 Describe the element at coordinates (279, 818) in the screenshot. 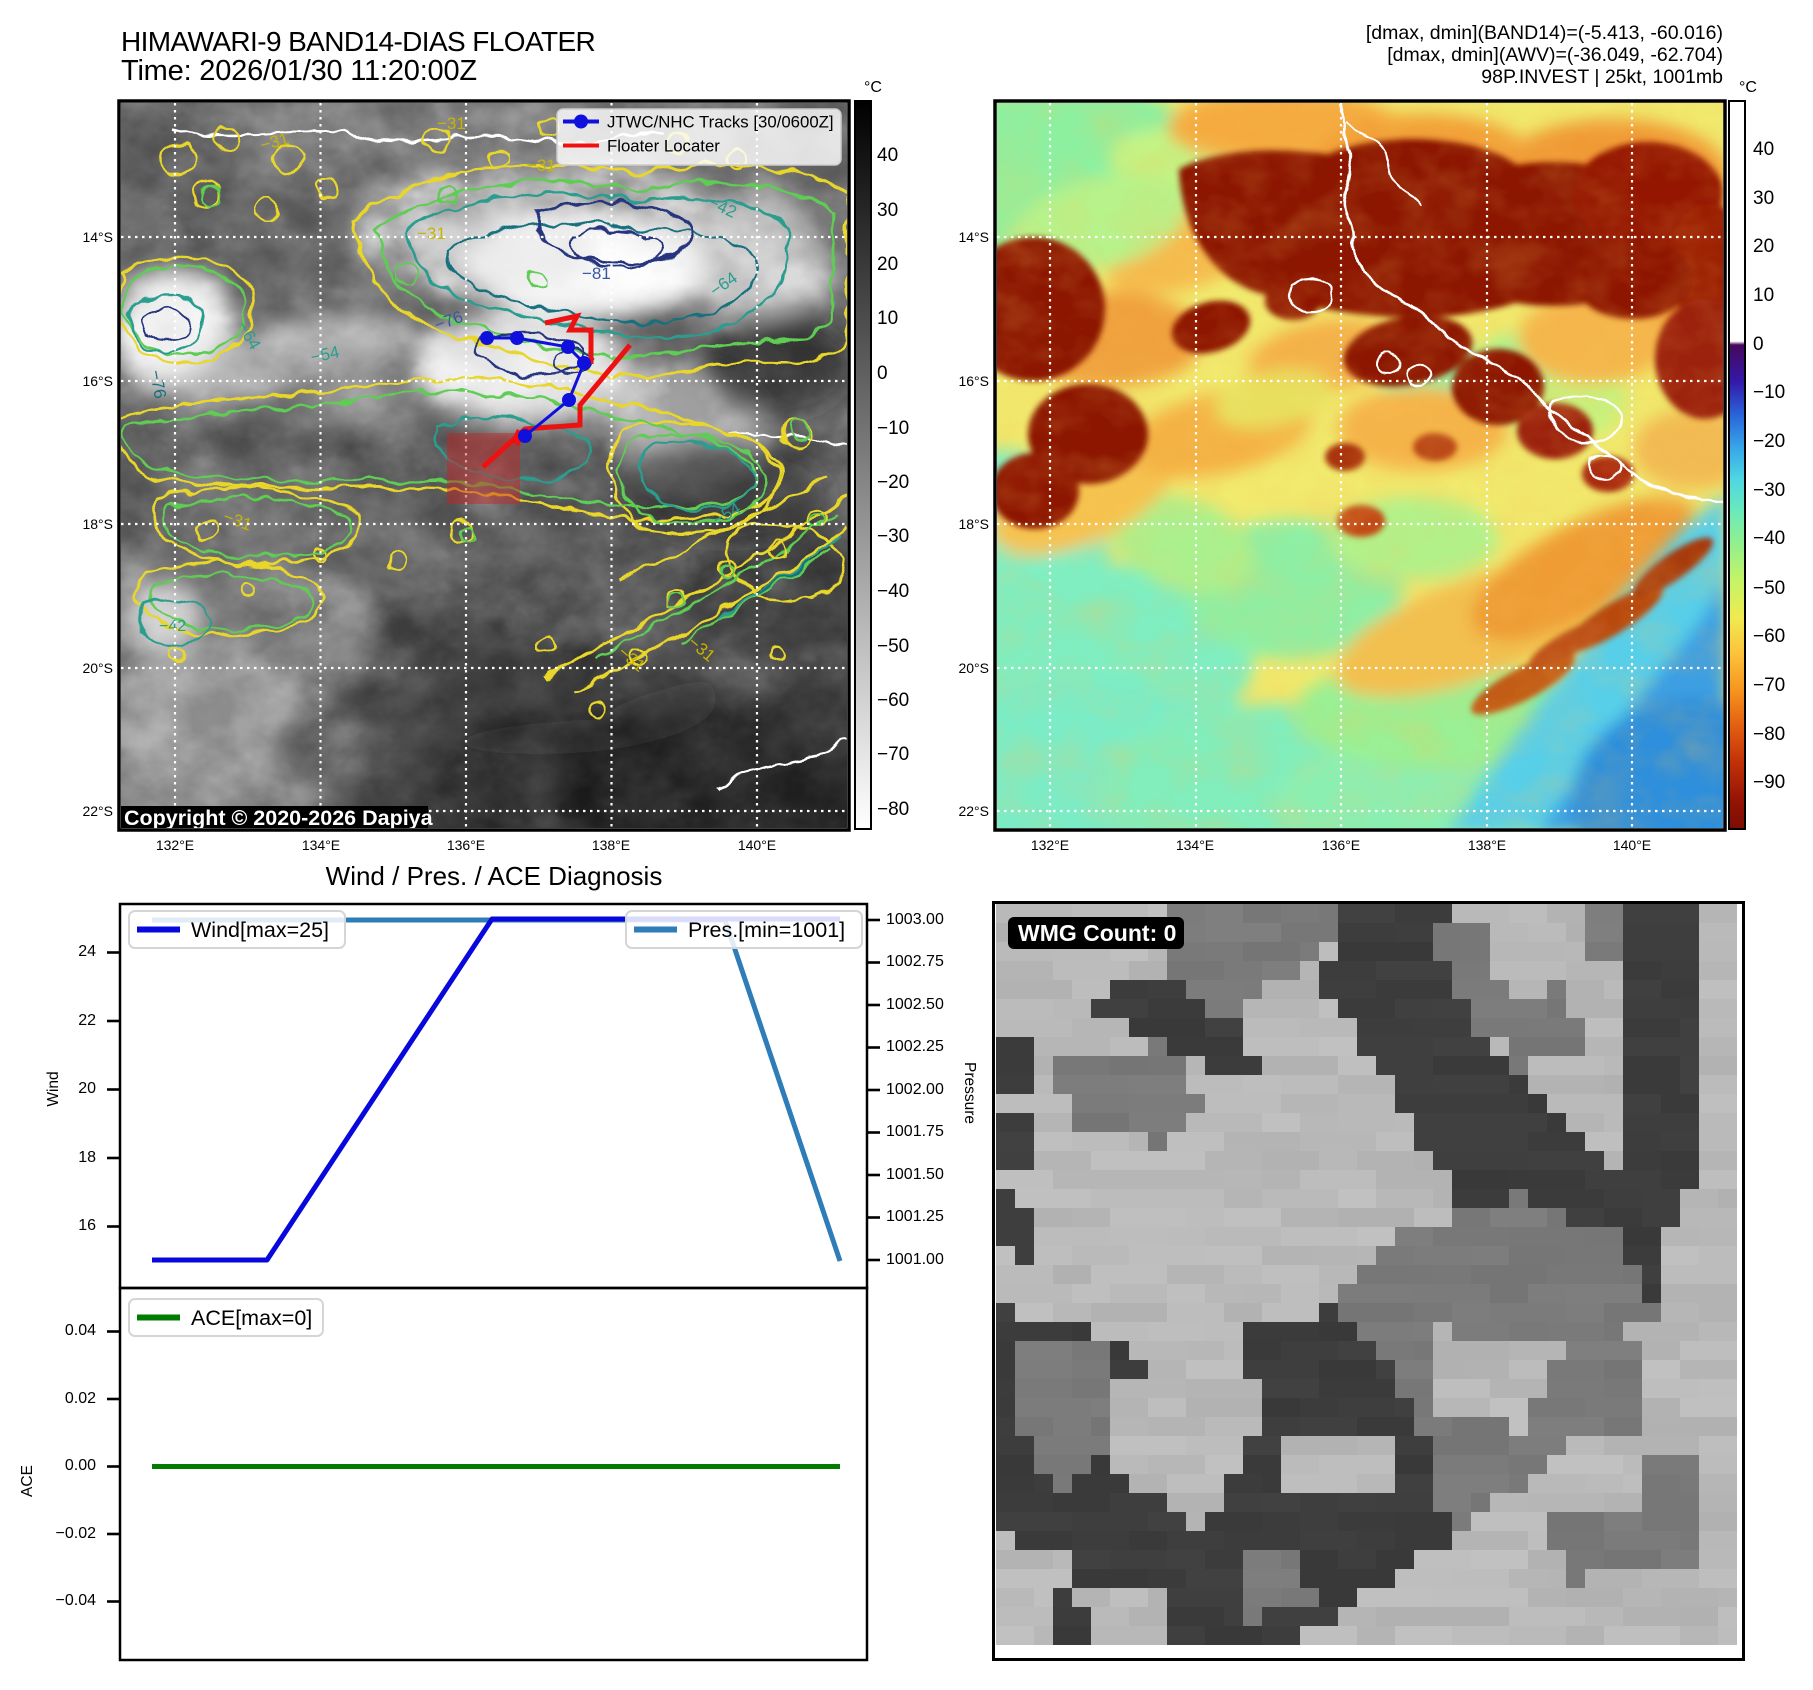

I see `svg-text: Copyright © 2020-2026 Dapiya` at that location.